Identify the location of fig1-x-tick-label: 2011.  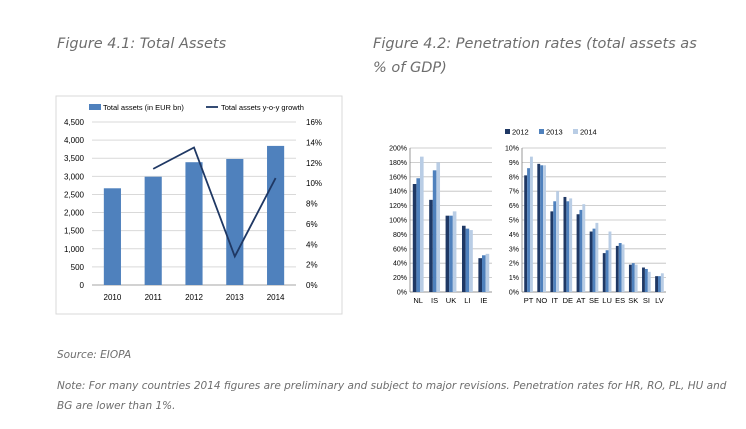
(154, 297).